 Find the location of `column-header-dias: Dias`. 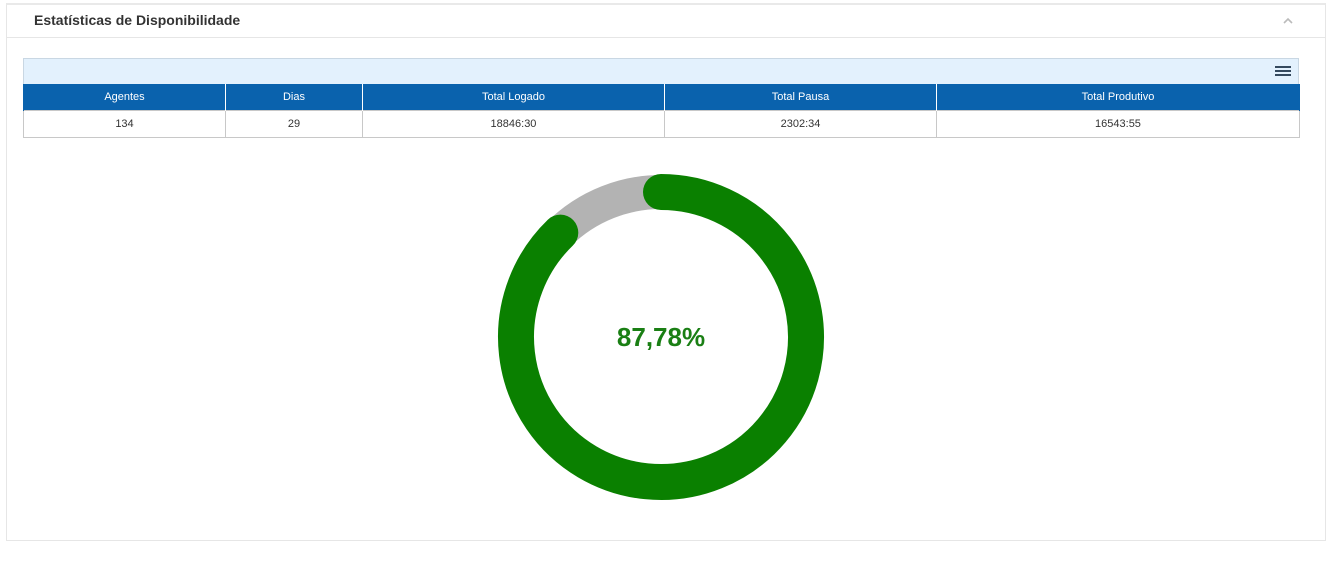

column-header-dias: Dias is located at coordinates (294, 97).